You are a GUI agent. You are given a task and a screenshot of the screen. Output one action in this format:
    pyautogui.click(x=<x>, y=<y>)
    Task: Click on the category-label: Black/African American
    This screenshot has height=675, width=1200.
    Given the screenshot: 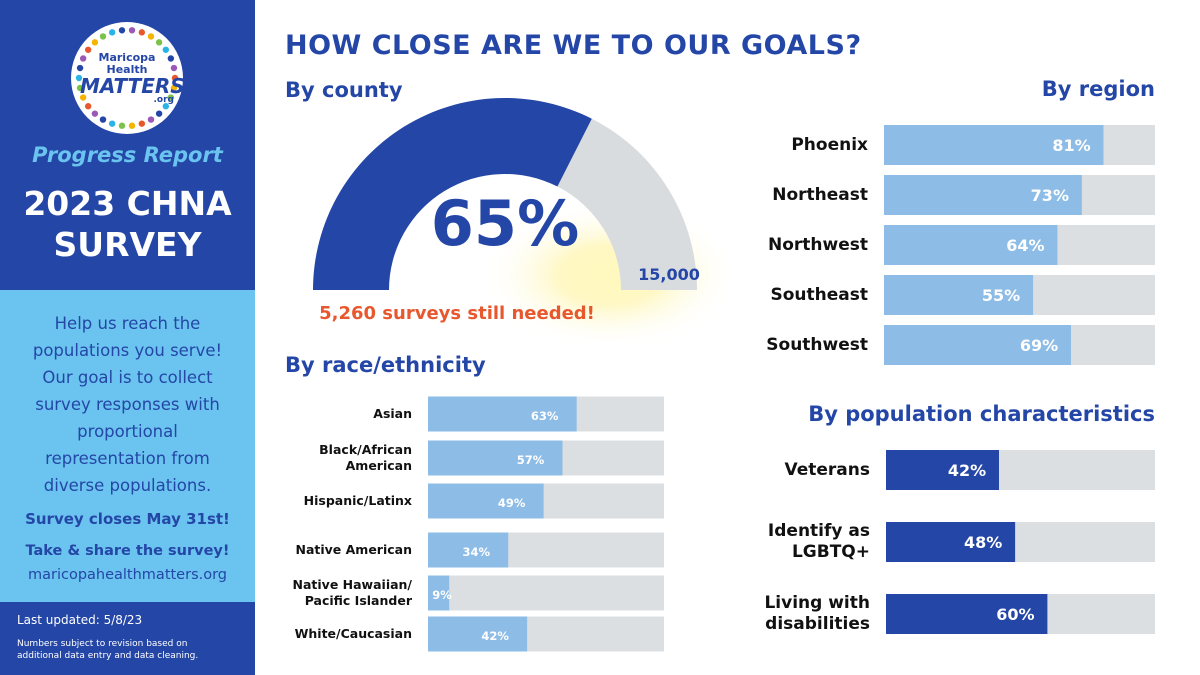 What is the action you would take?
    pyautogui.click(x=365, y=457)
    